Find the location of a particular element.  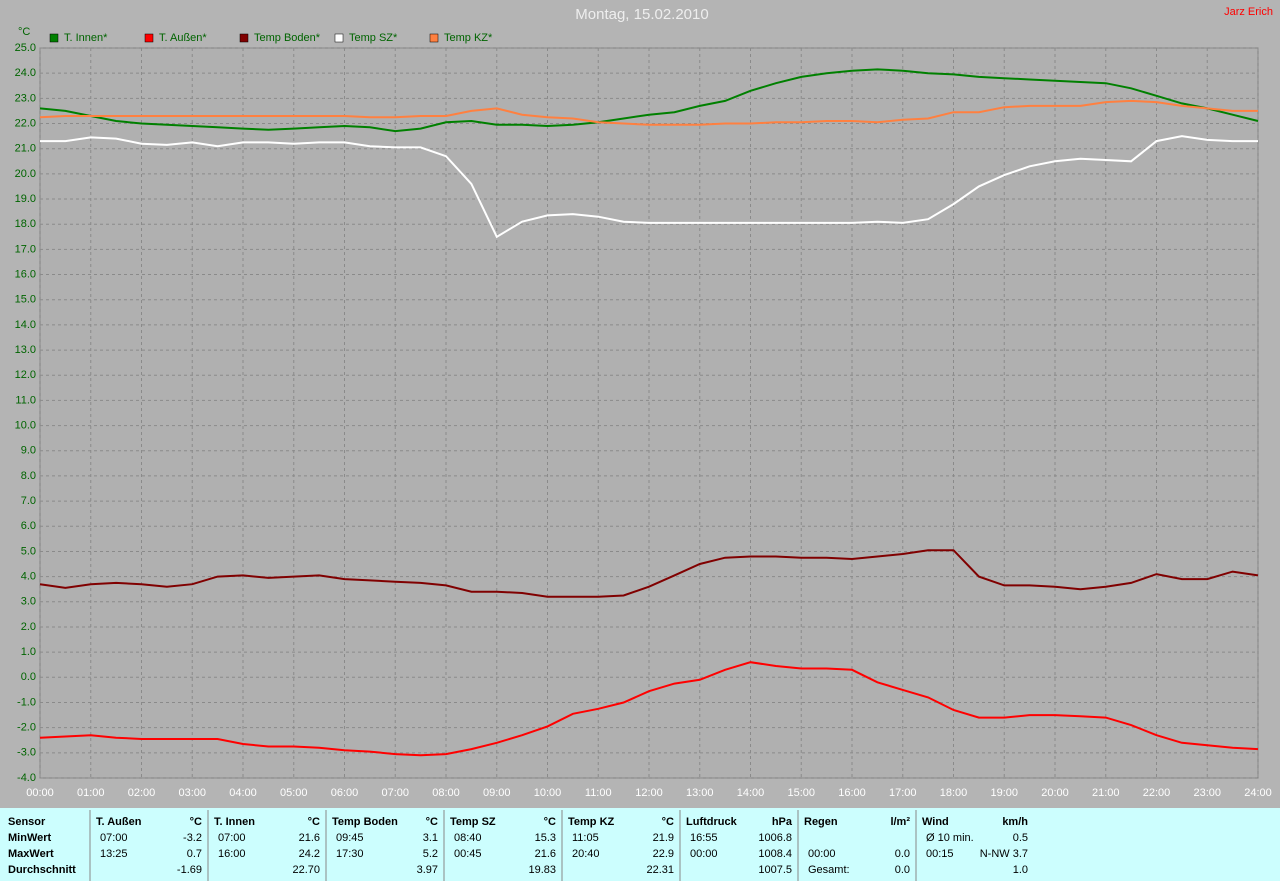

y-tick-label: 14.0 is located at coordinates (25, 325).